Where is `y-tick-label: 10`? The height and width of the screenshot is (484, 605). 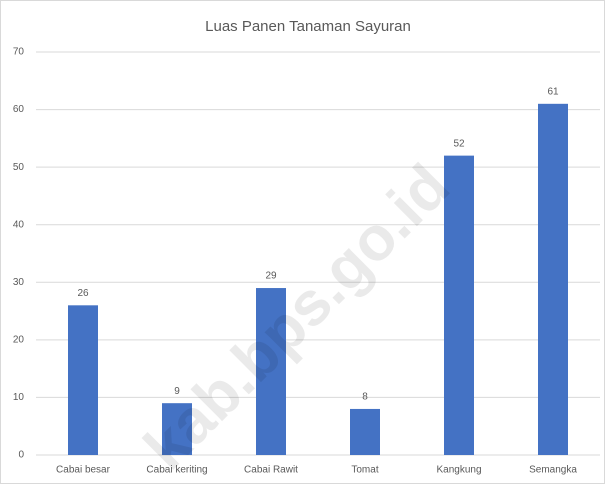 y-tick-label: 10 is located at coordinates (19, 397).